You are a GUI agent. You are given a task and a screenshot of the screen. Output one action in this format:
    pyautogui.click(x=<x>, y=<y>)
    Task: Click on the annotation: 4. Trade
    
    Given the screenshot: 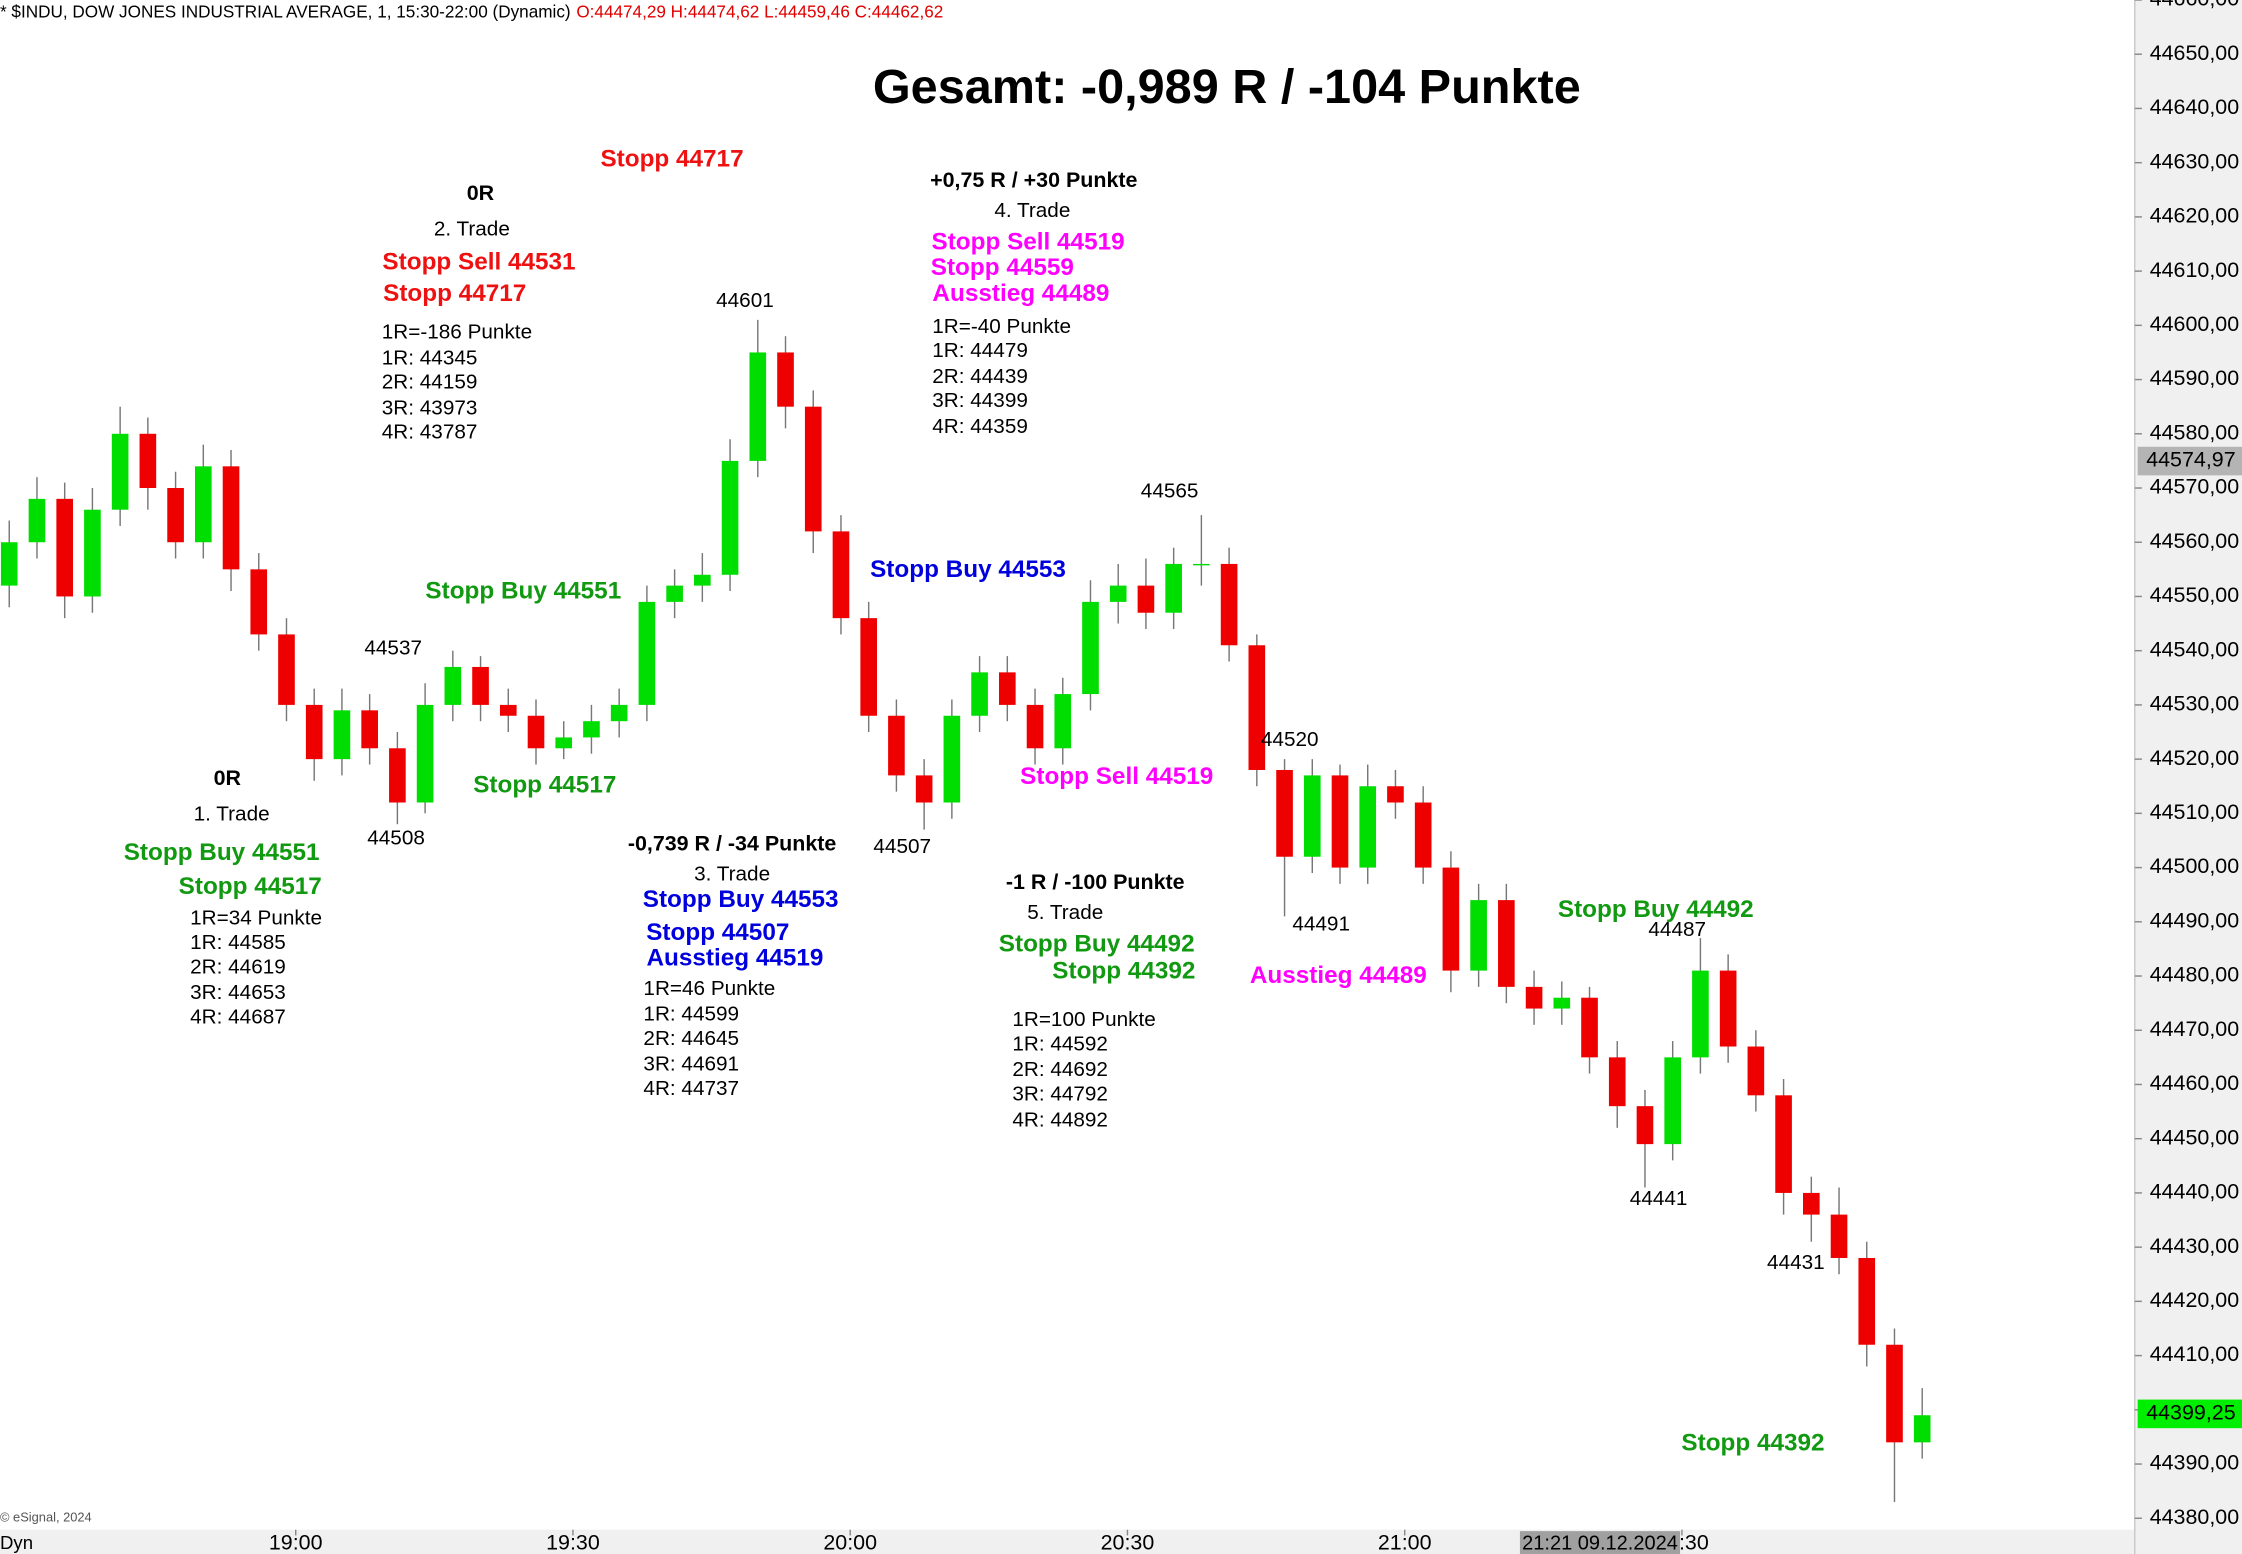 What is the action you would take?
    pyautogui.click(x=1032, y=210)
    